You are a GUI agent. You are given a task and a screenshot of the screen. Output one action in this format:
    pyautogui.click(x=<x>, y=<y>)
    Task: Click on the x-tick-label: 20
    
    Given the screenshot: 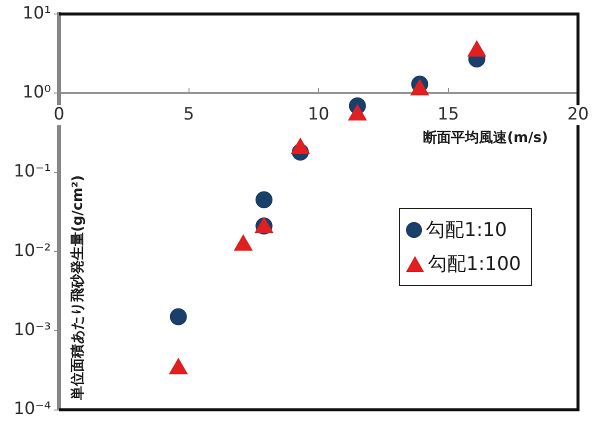 What is the action you would take?
    pyautogui.click(x=578, y=114)
    